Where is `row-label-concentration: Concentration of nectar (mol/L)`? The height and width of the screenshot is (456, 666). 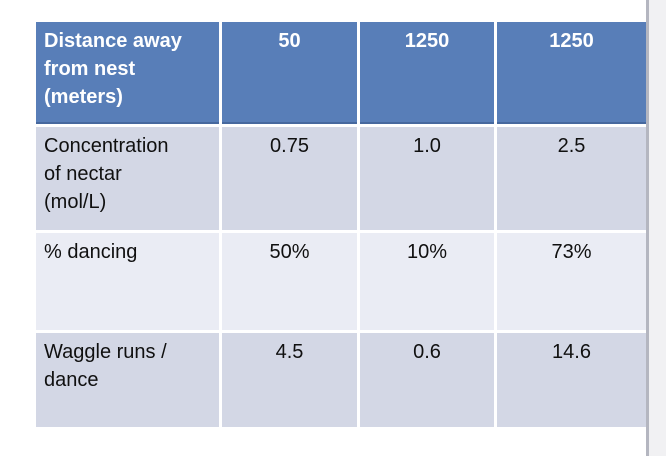
row-label-concentration: Concentration of nectar (mol/L) is located at coordinates (127, 178).